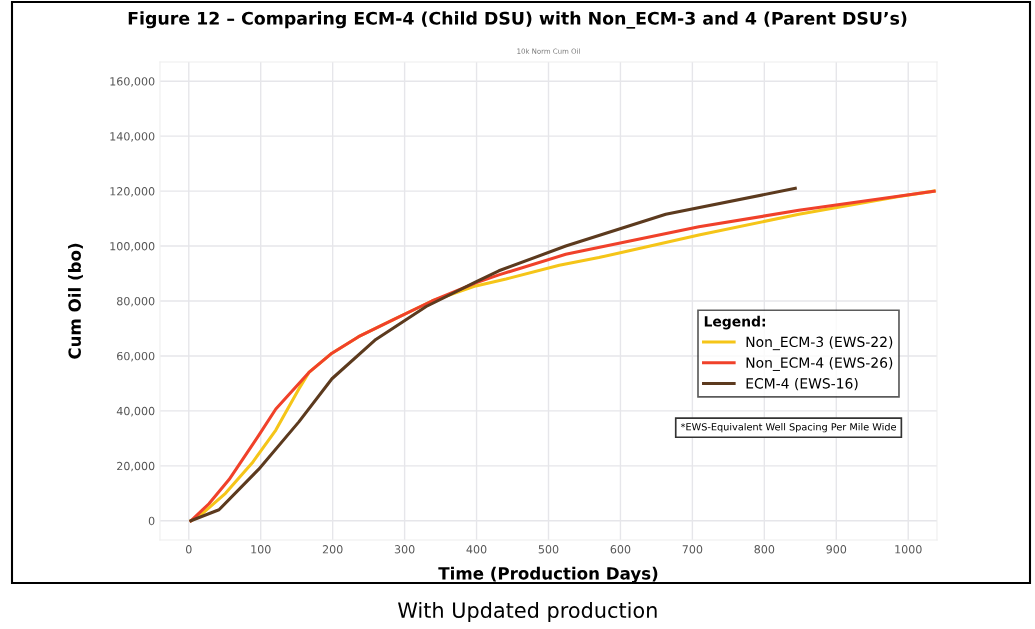 This screenshot has width=1035, height=629. I want to click on y-tick-label: 80,000, so click(136, 301).